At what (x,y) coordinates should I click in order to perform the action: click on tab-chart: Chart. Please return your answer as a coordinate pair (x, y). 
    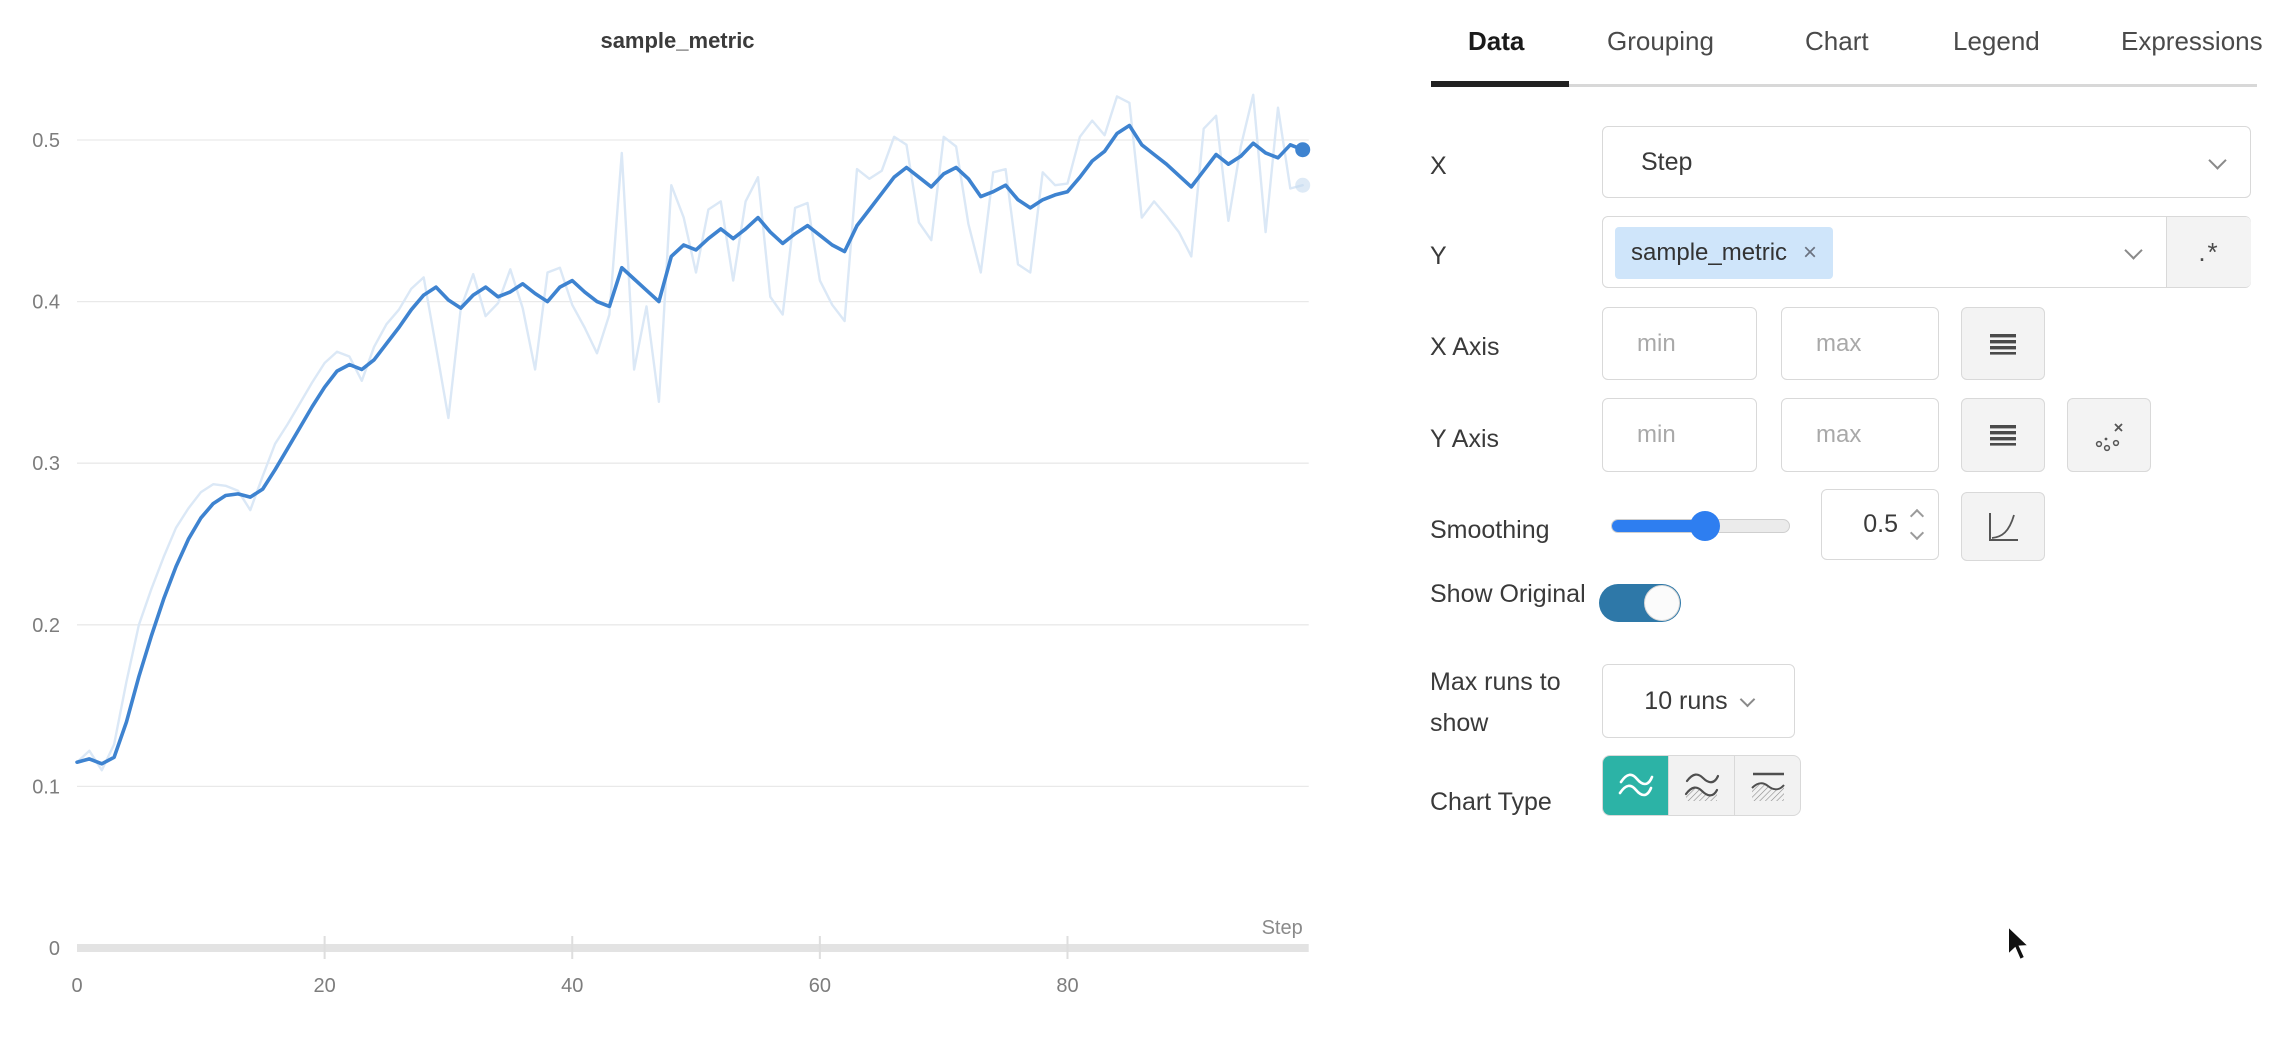
    Looking at the image, I should click on (1837, 41).